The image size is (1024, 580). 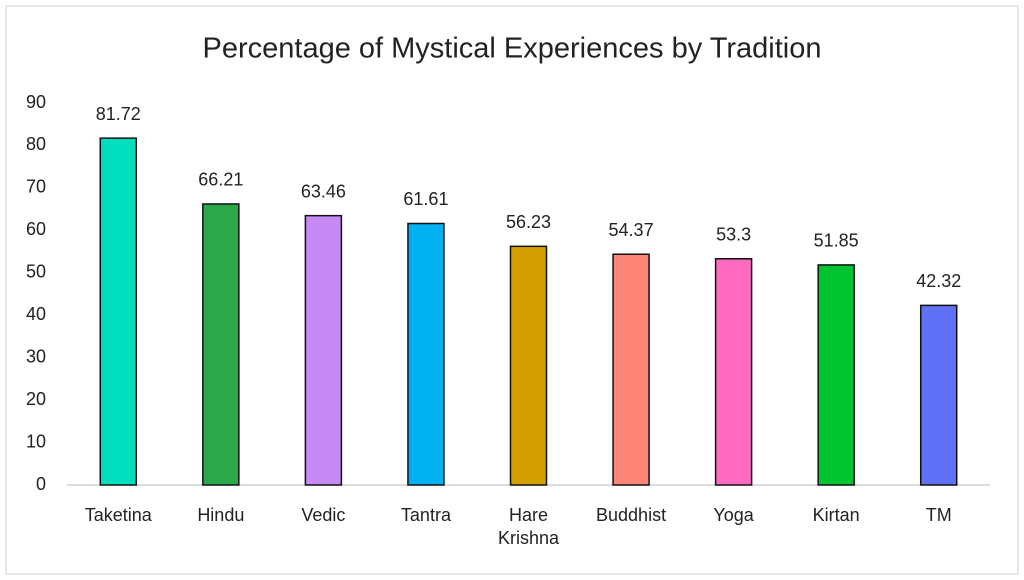 I want to click on value-label: 53.3, so click(x=733, y=235).